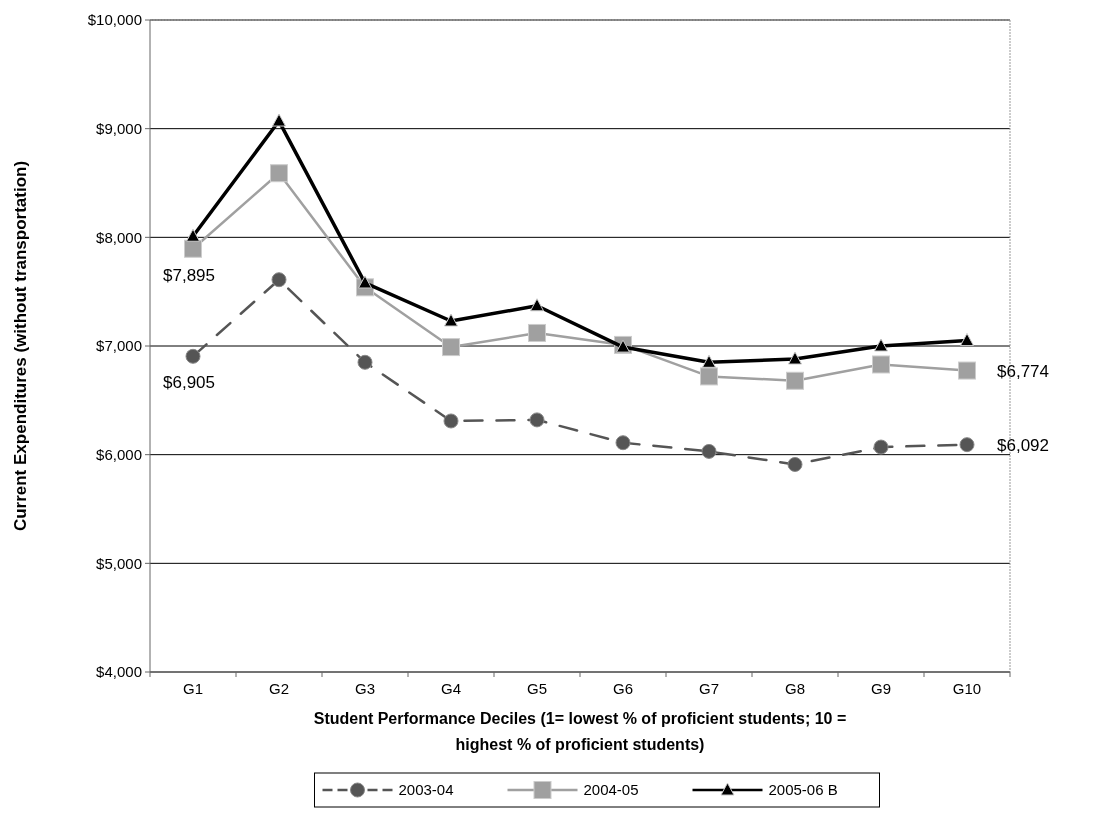 This screenshot has height=830, width=1094. I want to click on x-tick-label: G2, so click(279, 688).